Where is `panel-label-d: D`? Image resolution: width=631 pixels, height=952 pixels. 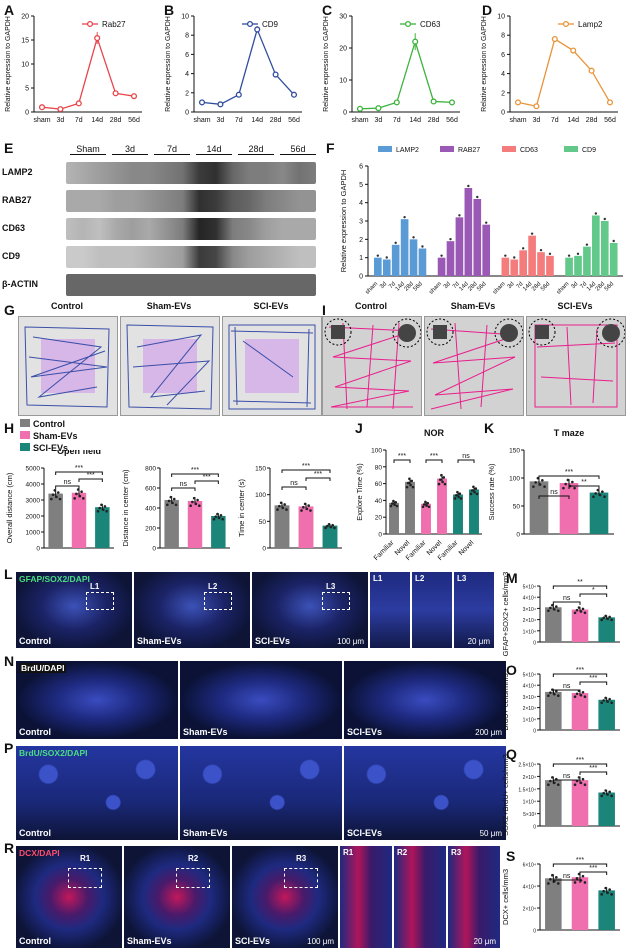 panel-label-d: D is located at coordinates (487, 10).